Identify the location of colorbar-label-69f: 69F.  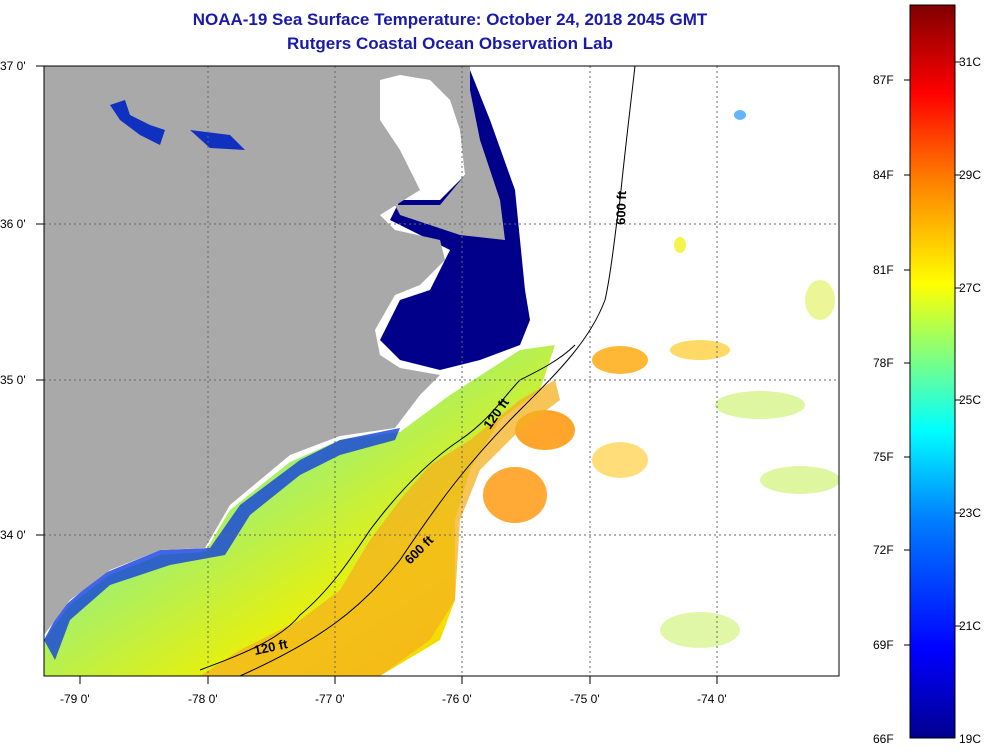
(883, 645).